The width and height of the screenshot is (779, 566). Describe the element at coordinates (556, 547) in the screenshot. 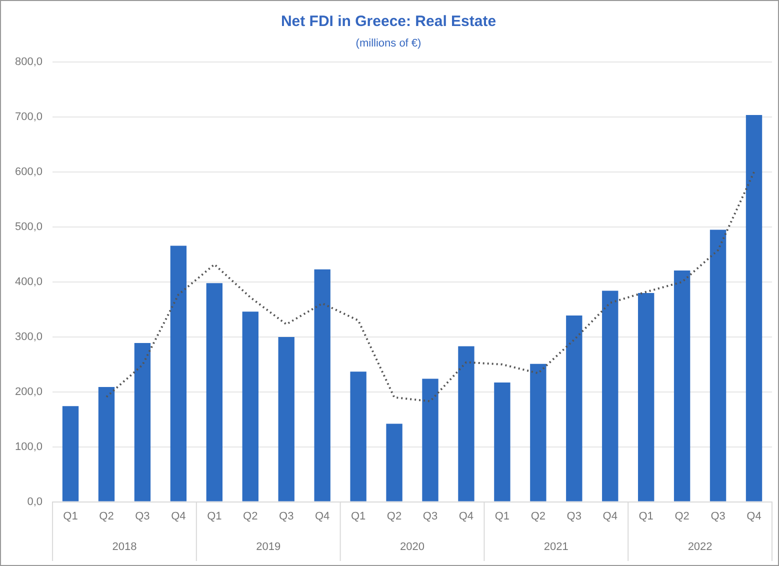

I see `text: 2021` at that location.